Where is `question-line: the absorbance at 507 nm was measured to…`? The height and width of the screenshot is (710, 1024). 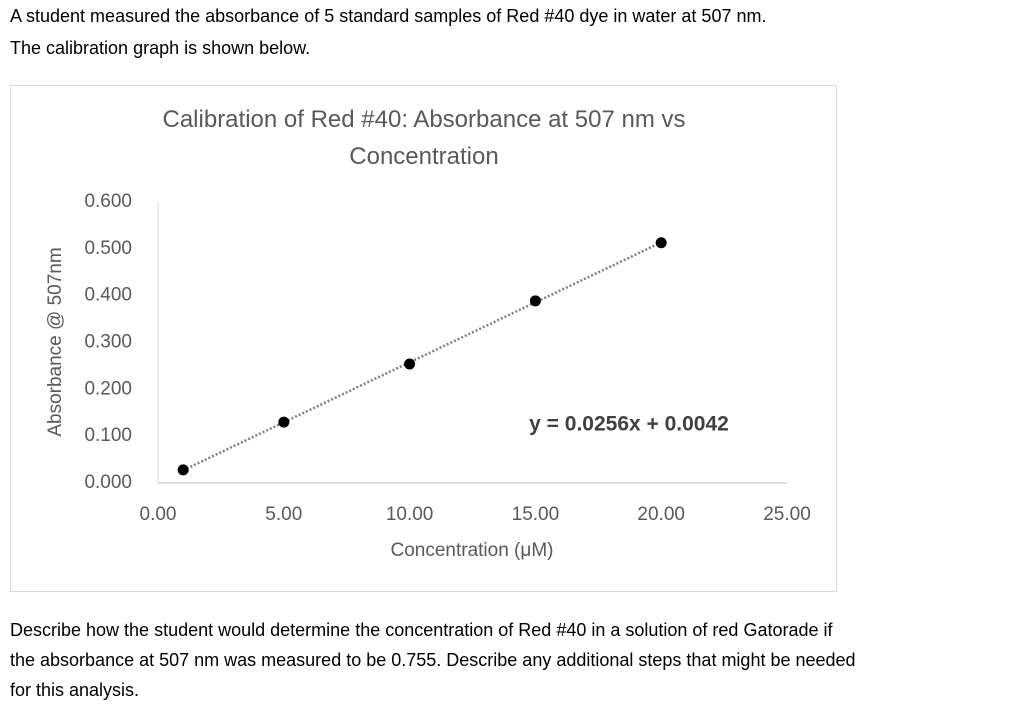 question-line: the absorbance at 507 nm was measured to… is located at coordinates (433, 660).